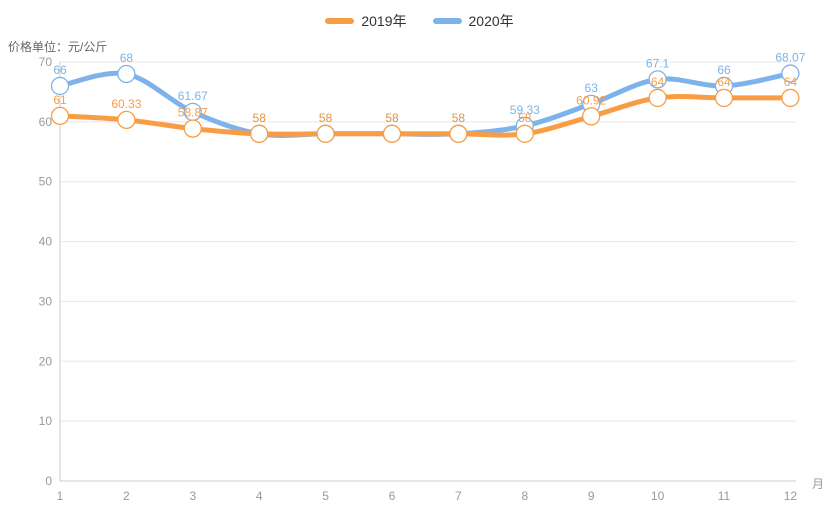  I want to click on legend: 2019年 2020年, so click(419, 21).